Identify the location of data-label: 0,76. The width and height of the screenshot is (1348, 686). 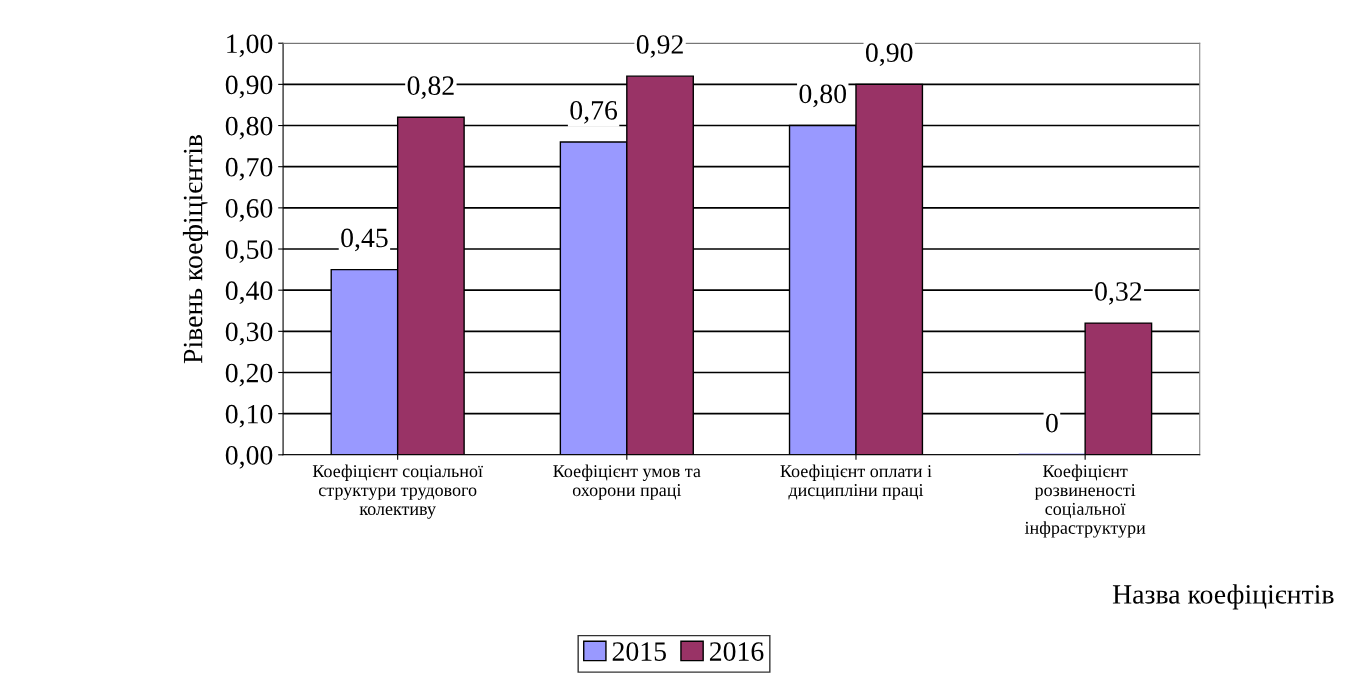
(594, 112).